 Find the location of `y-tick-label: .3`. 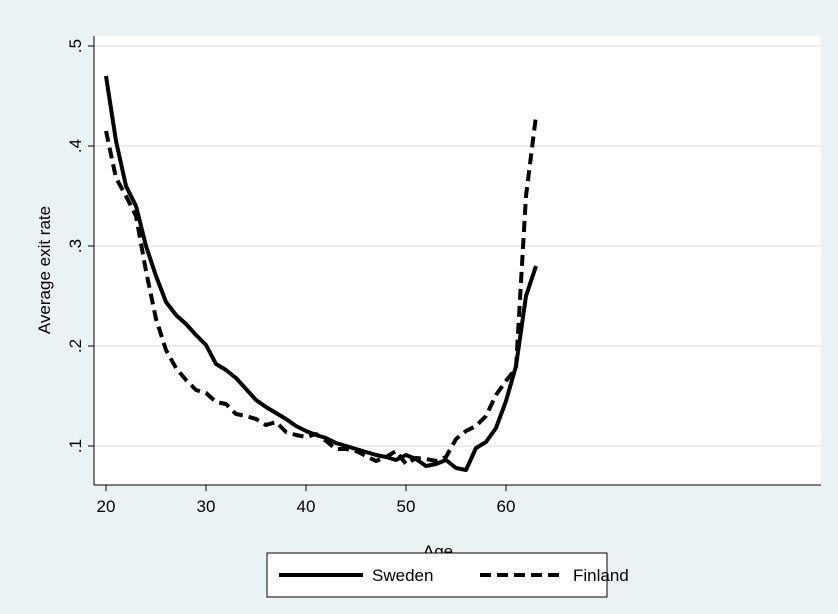

y-tick-label: .3 is located at coordinates (75, 246).